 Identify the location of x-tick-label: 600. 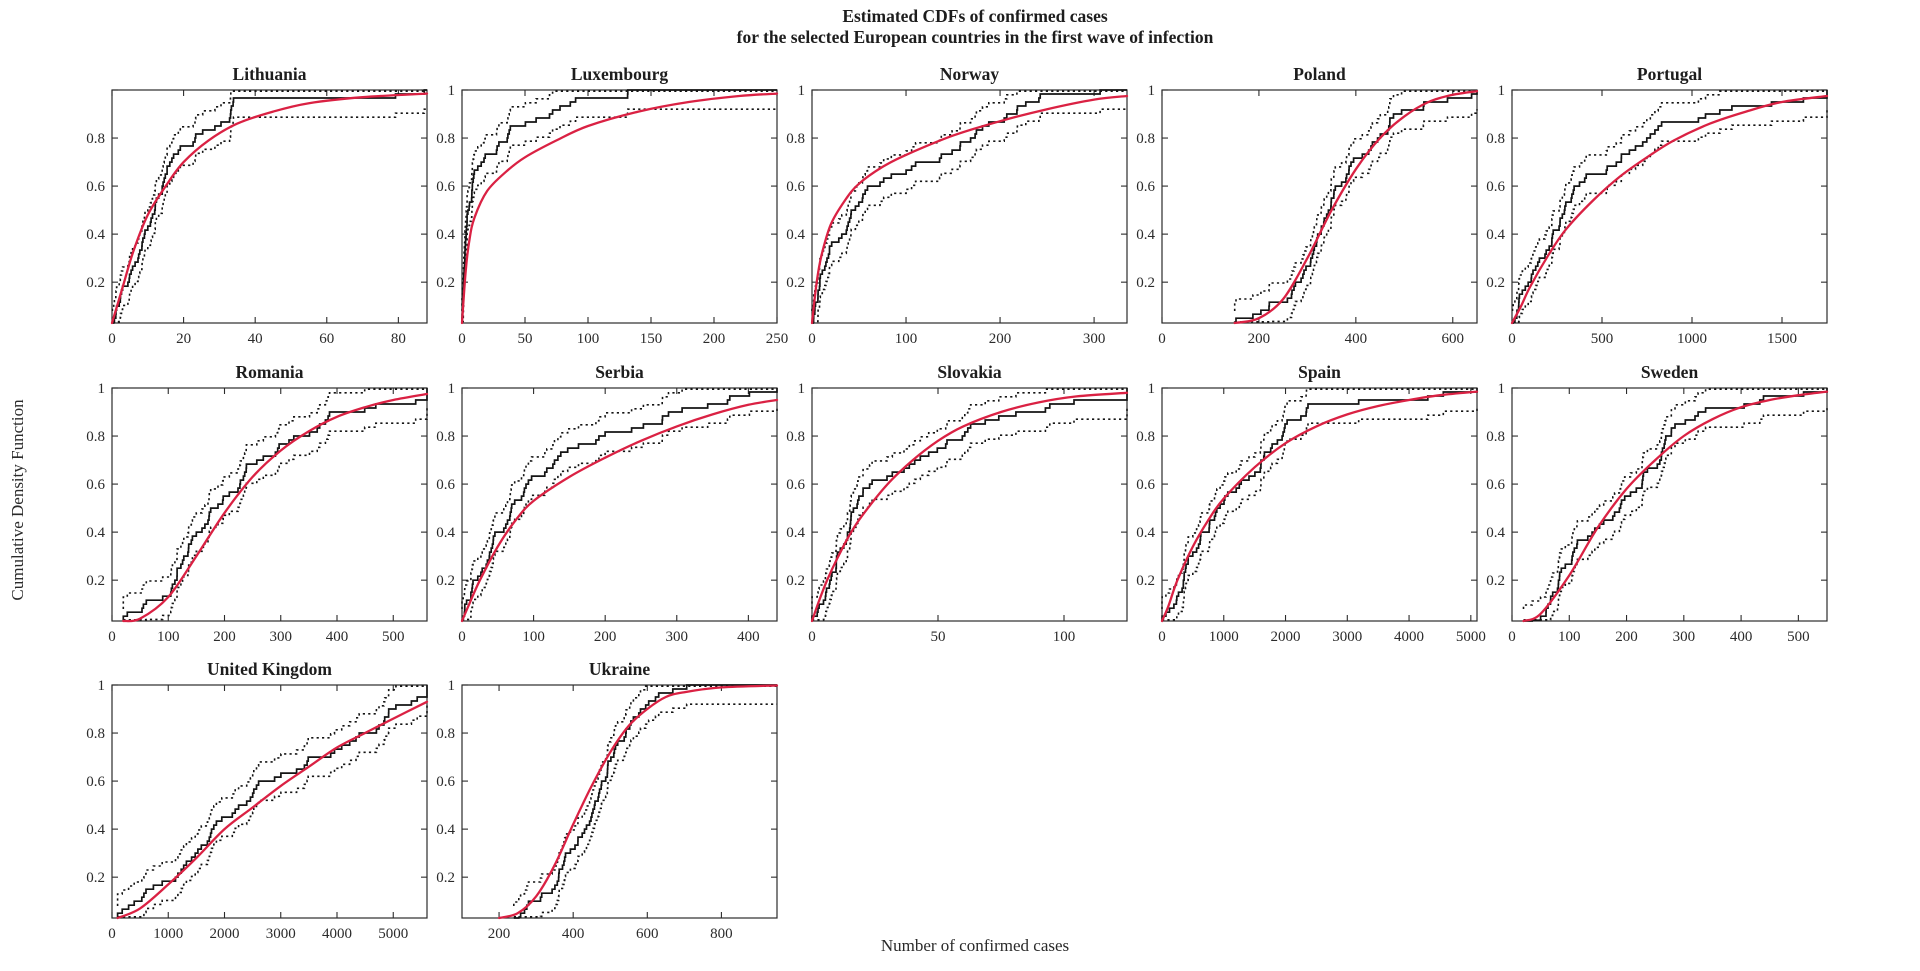
(1453, 339).